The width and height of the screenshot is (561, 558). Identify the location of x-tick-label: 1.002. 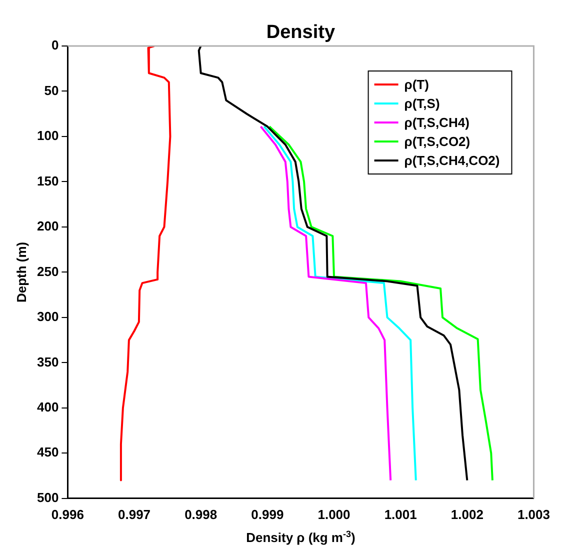
(467, 514).